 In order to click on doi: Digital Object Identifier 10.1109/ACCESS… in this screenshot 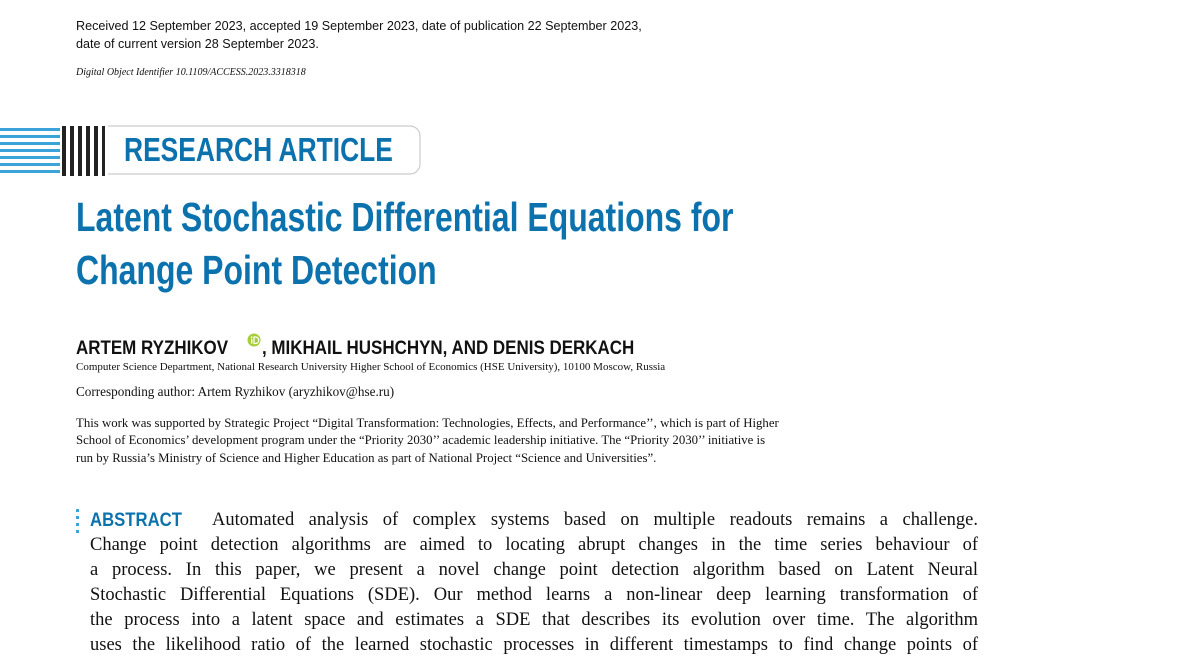, I will do `click(191, 72)`.